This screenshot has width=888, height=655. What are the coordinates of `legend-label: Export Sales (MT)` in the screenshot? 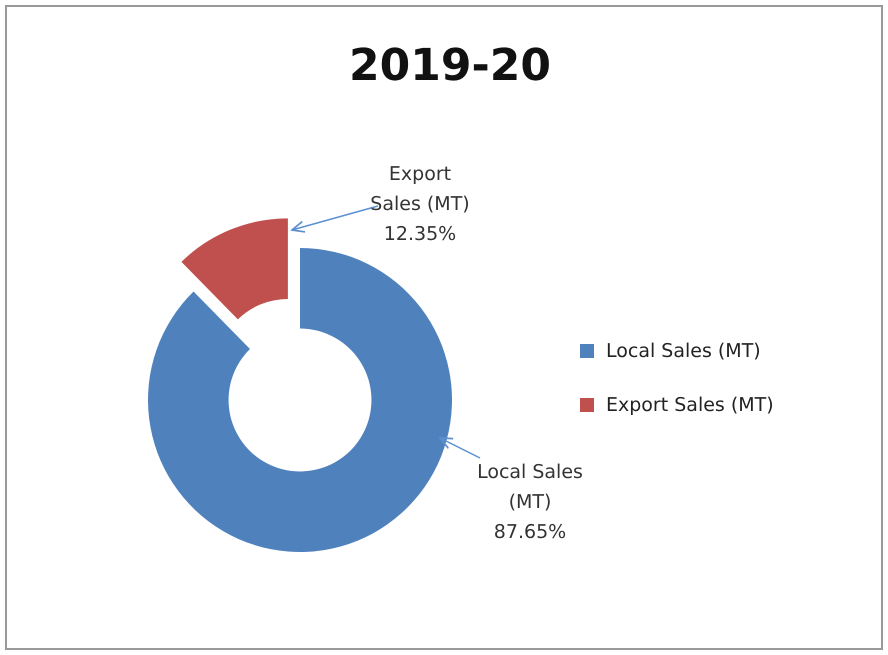 It's located at (690, 405).